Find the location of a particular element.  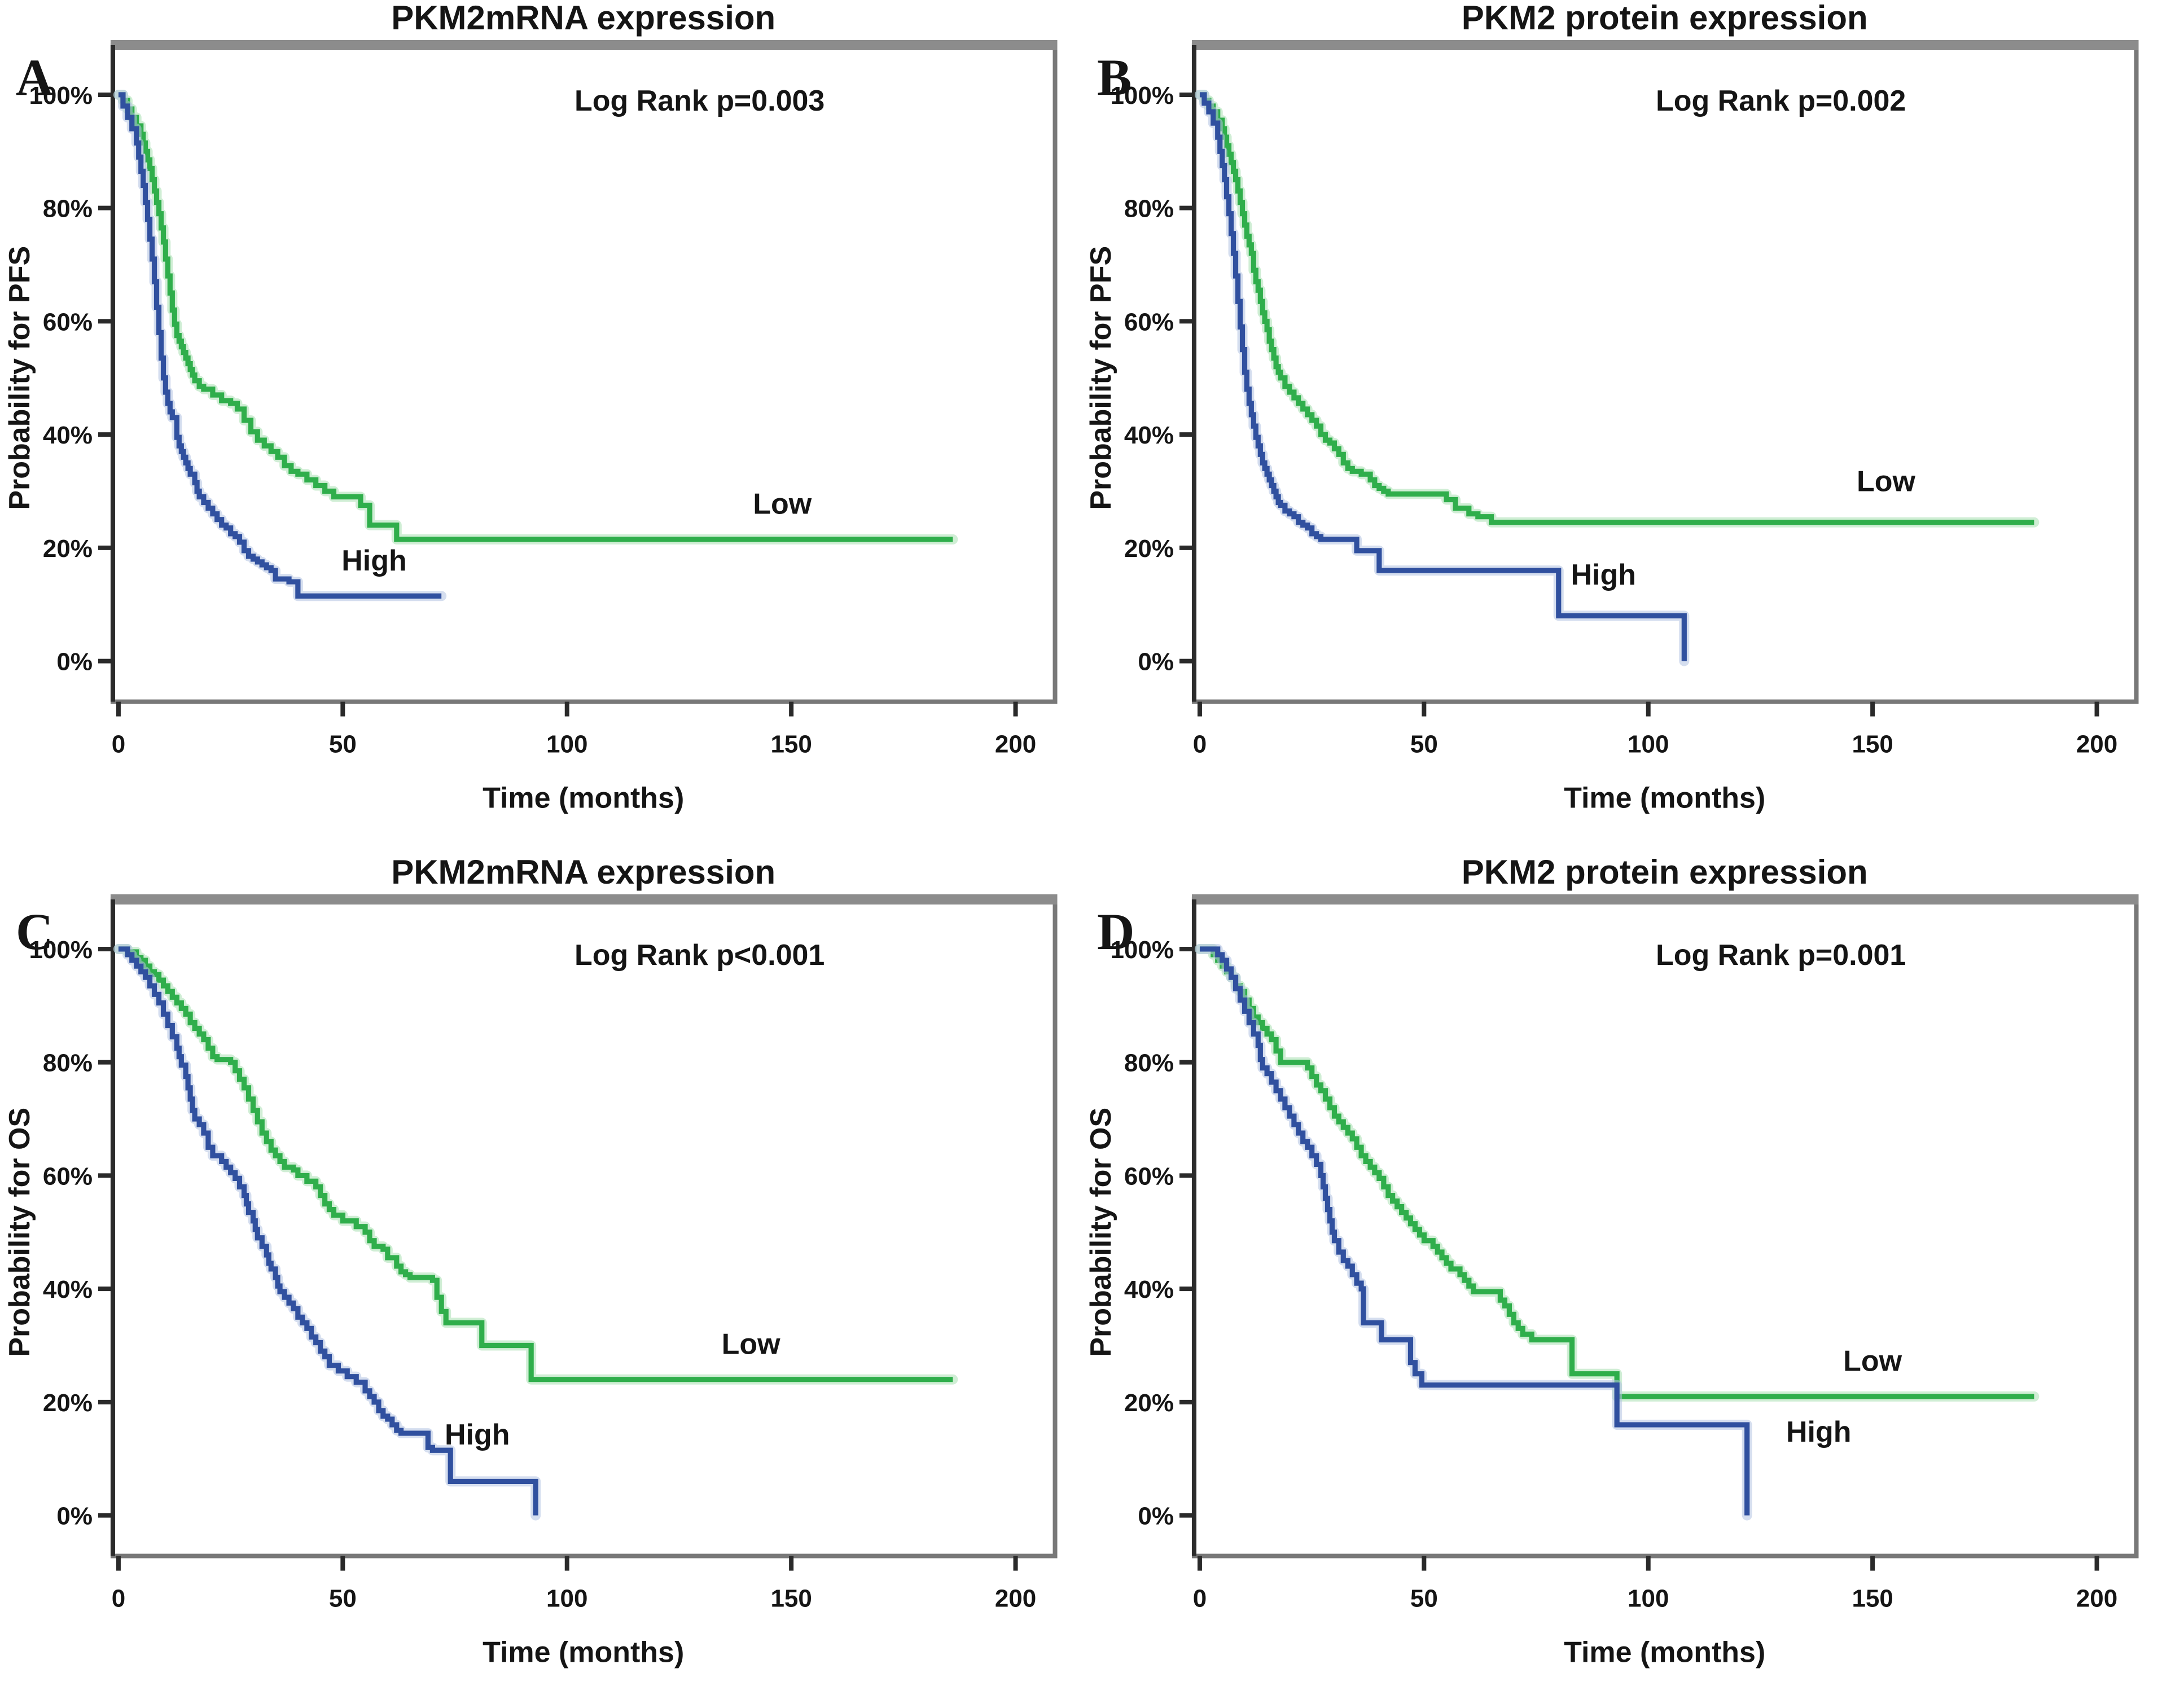

panel-d-x-axis-title: Time (months) is located at coordinates (1664, 1652).